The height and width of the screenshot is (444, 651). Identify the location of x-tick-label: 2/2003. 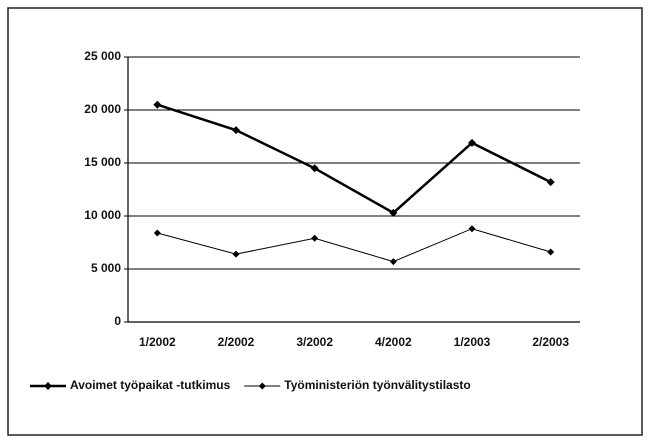
(550, 342).